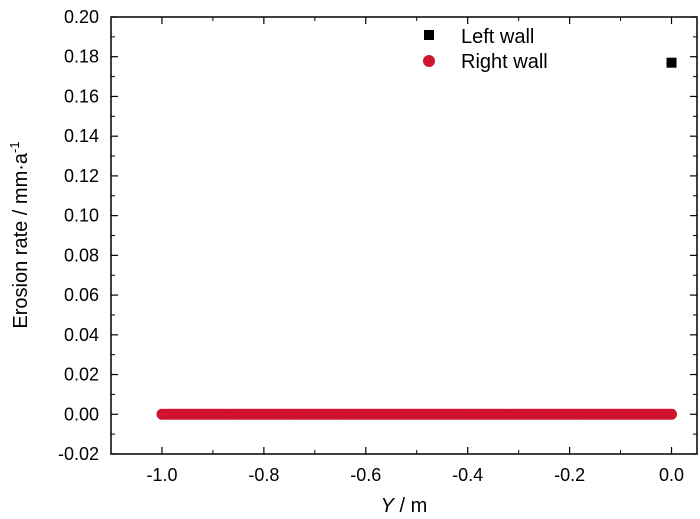 This screenshot has height=519, width=700. Describe the element at coordinates (81, 414) in the screenshot. I see `y-tick-label: 0.00` at that location.